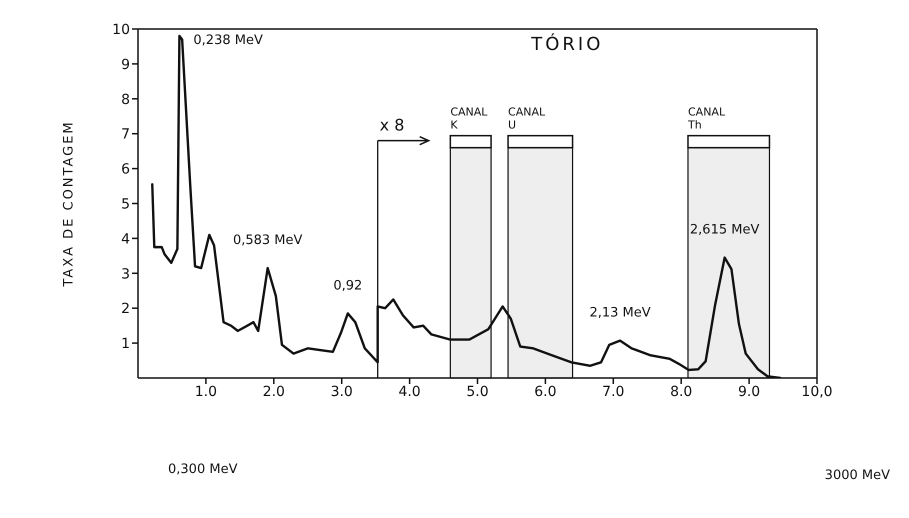  Describe the element at coordinates (125, 170) in the screenshot. I see `y-tick-label: 6` at that location.